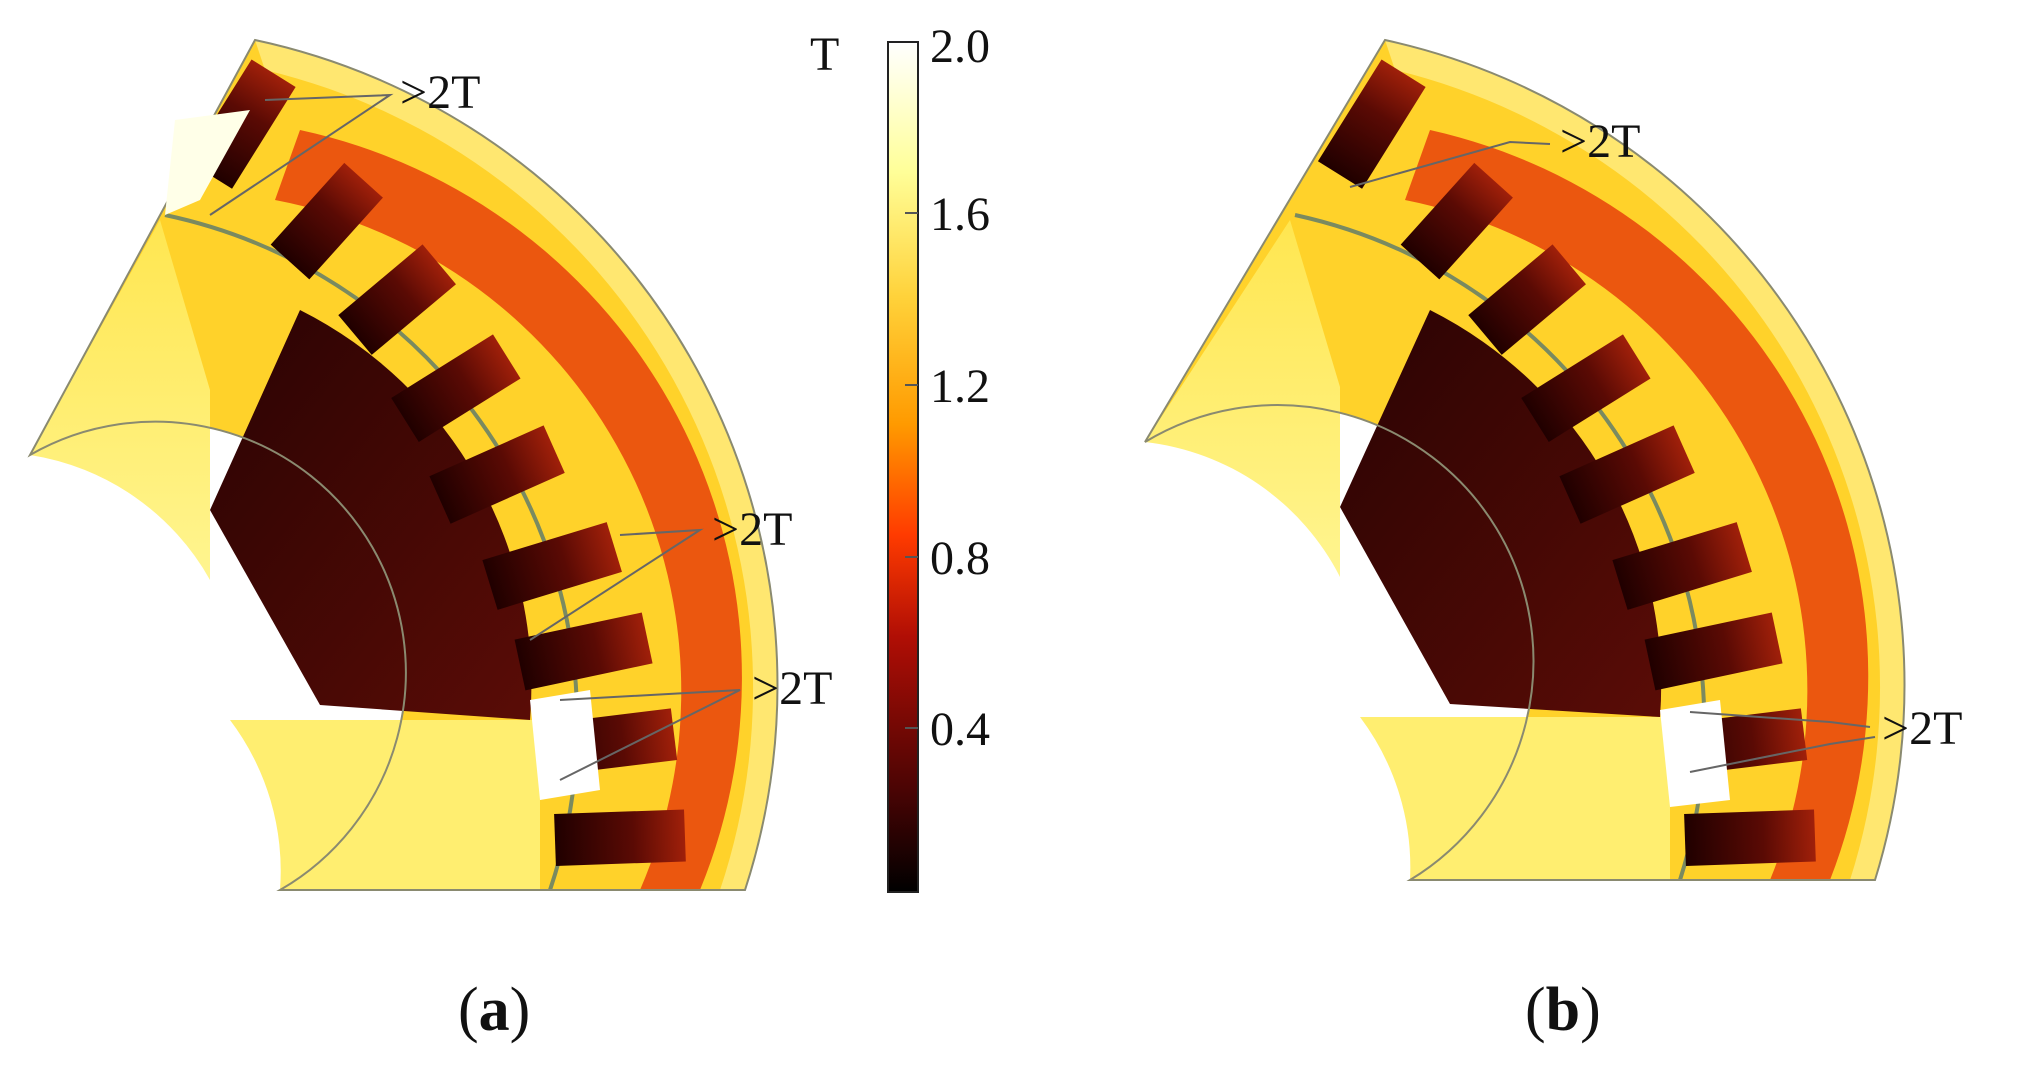 This screenshot has height=1069, width=2018. What do you see at coordinates (960, 214) in the screenshot?
I see `colorbar-tick-label: 1.6` at bounding box center [960, 214].